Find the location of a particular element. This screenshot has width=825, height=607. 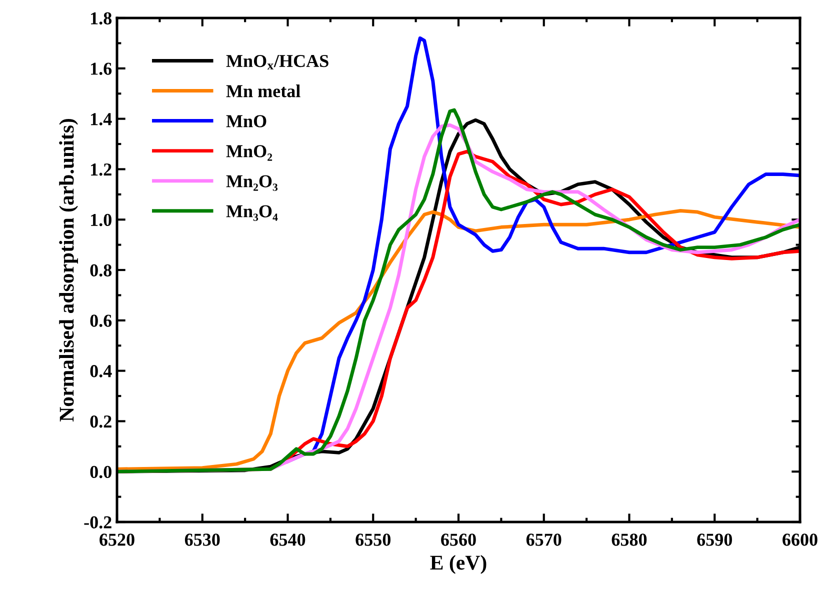

y-tick-label: 0.2 is located at coordinates (101, 421).